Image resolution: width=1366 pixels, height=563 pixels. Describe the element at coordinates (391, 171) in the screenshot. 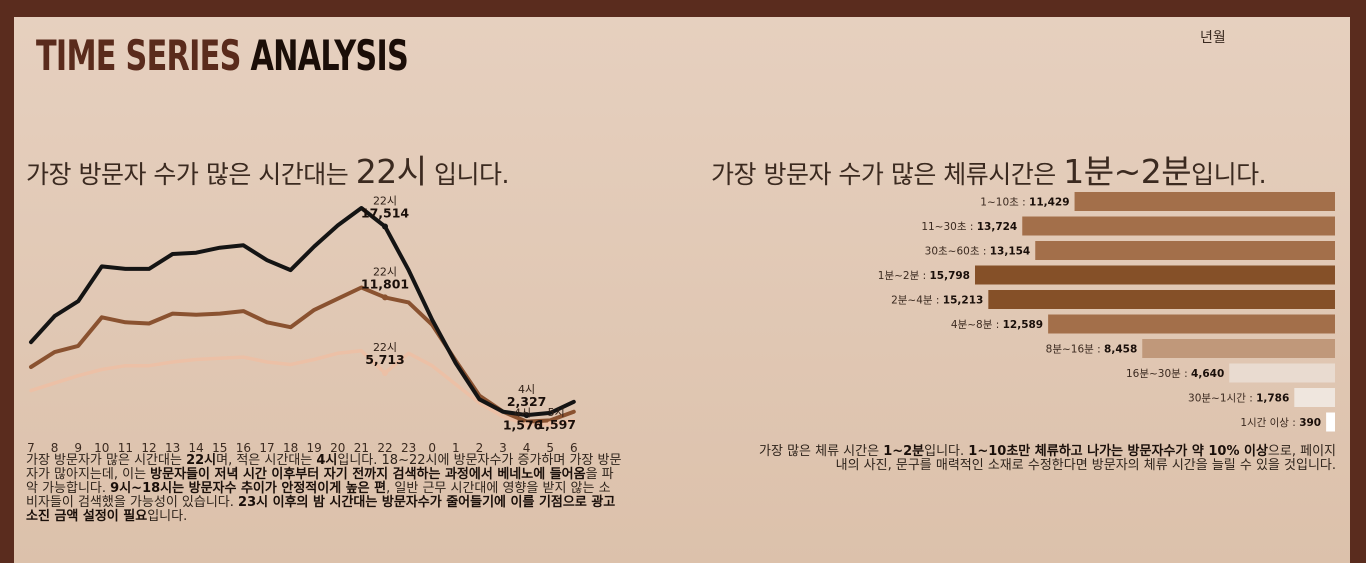

I see `hourly-headline-highlight: 22시` at that location.